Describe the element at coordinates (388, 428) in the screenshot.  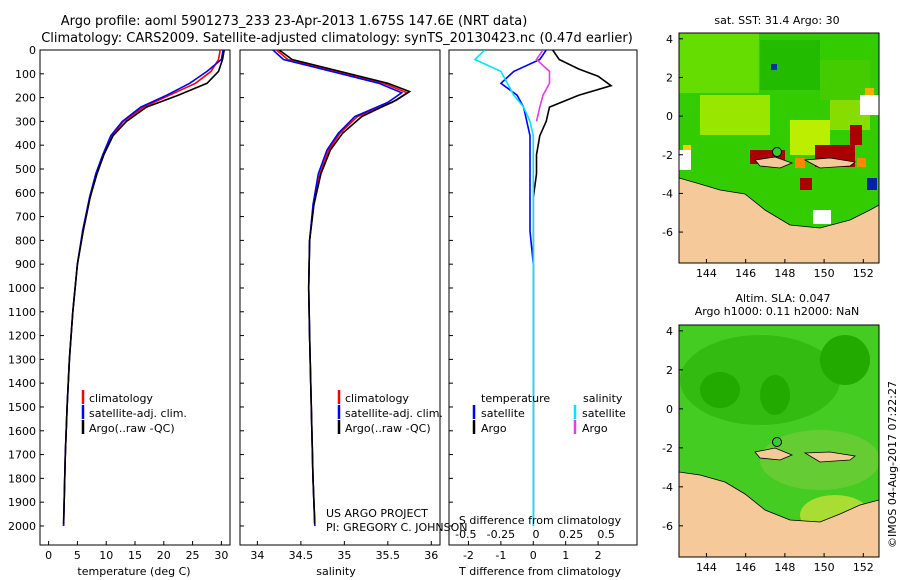
I see `legend-label: Argo(..raw -QC)` at that location.